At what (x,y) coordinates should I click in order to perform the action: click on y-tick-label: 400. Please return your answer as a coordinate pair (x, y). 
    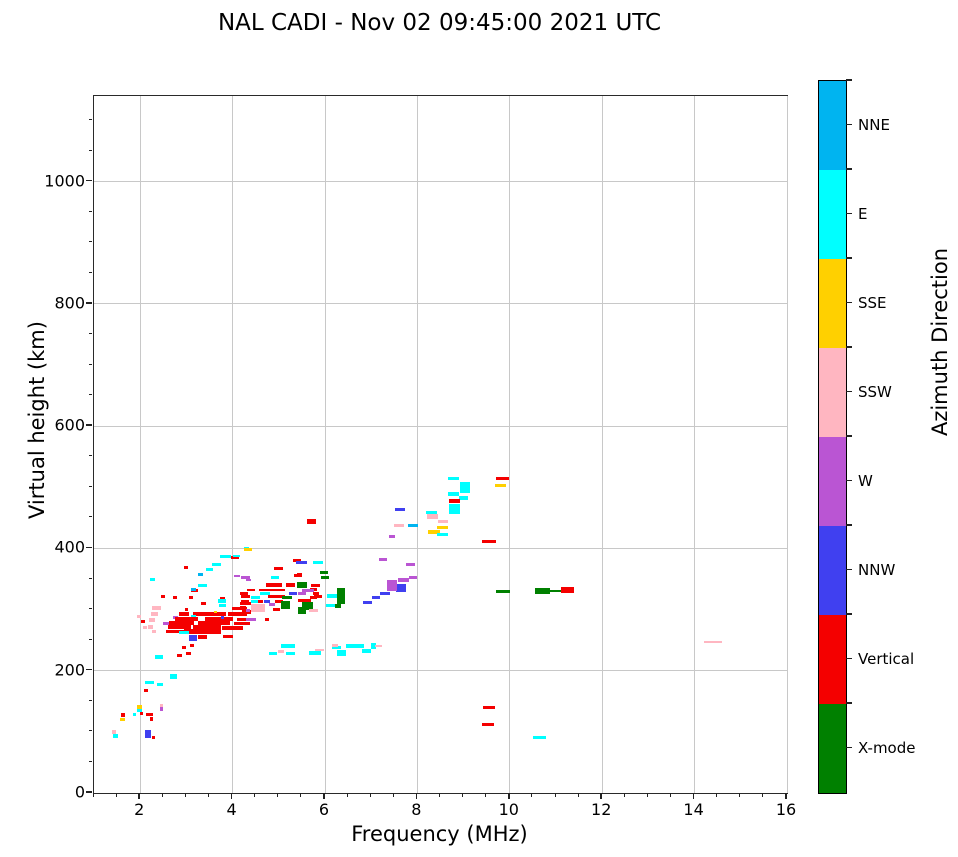
    Looking at the image, I should click on (69, 547).